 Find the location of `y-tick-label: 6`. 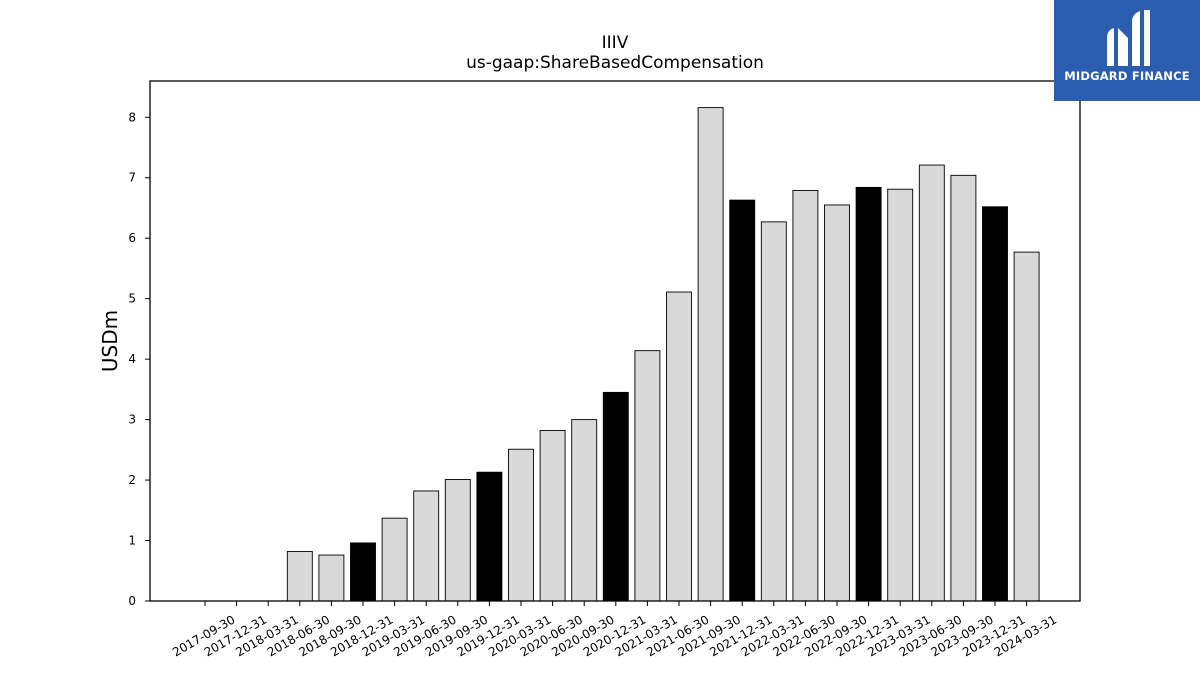

y-tick-label: 6 is located at coordinates (132, 238).